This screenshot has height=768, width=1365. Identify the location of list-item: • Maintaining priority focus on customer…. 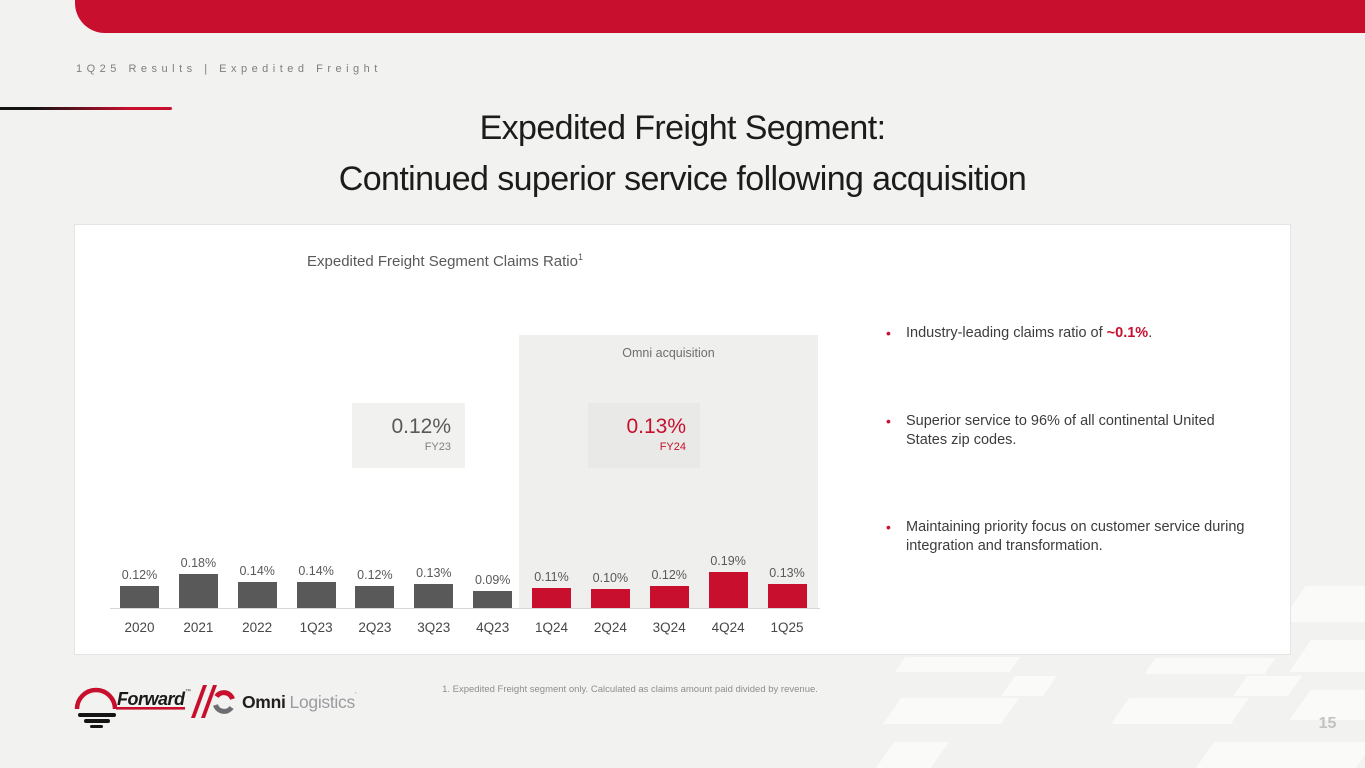
(1065, 536).